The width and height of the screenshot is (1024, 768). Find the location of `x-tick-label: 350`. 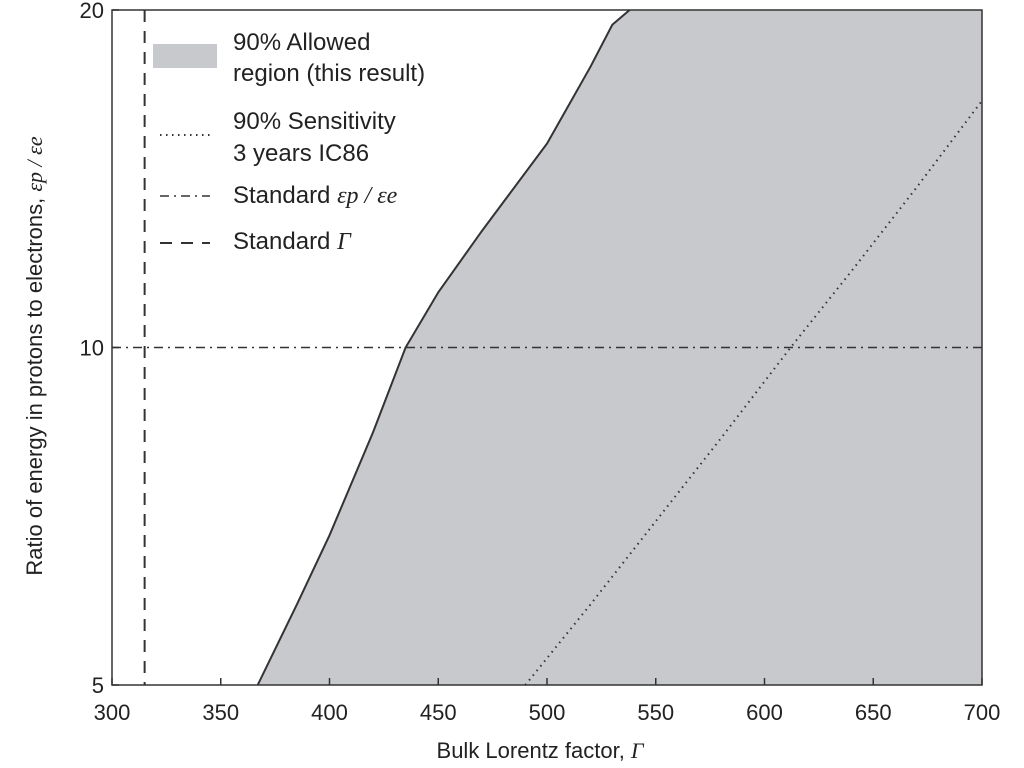

x-tick-label: 350 is located at coordinates (220, 712).